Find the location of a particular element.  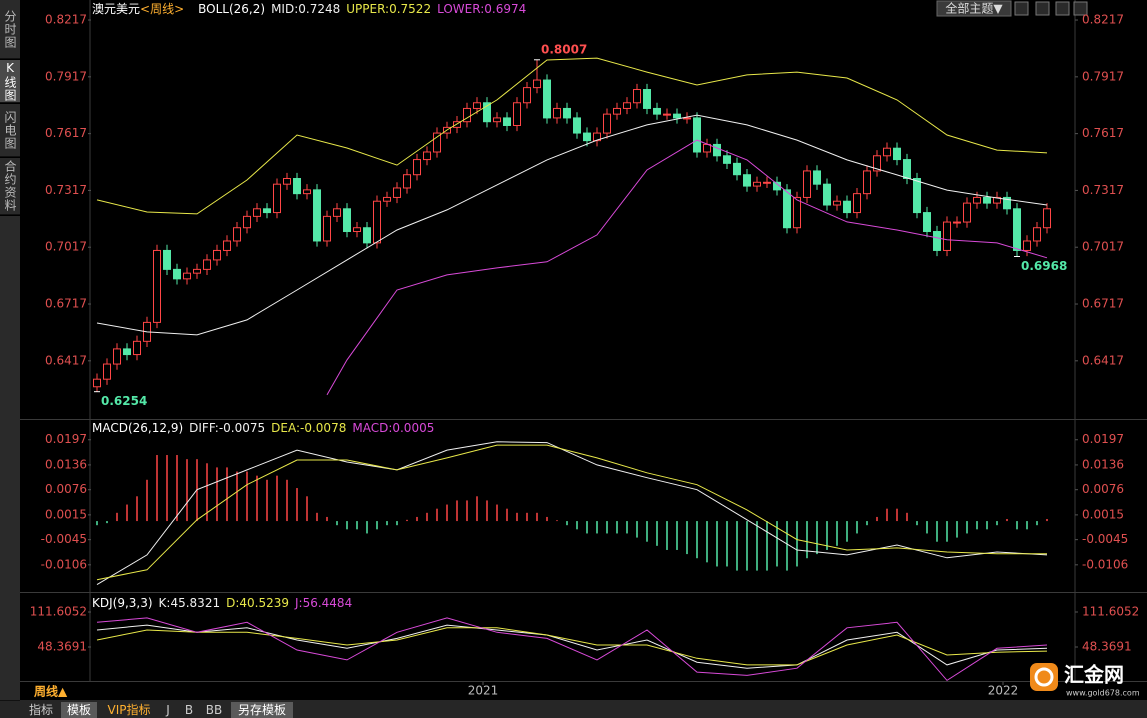

theme-button-label: 全部主题▼ is located at coordinates (974, 8).